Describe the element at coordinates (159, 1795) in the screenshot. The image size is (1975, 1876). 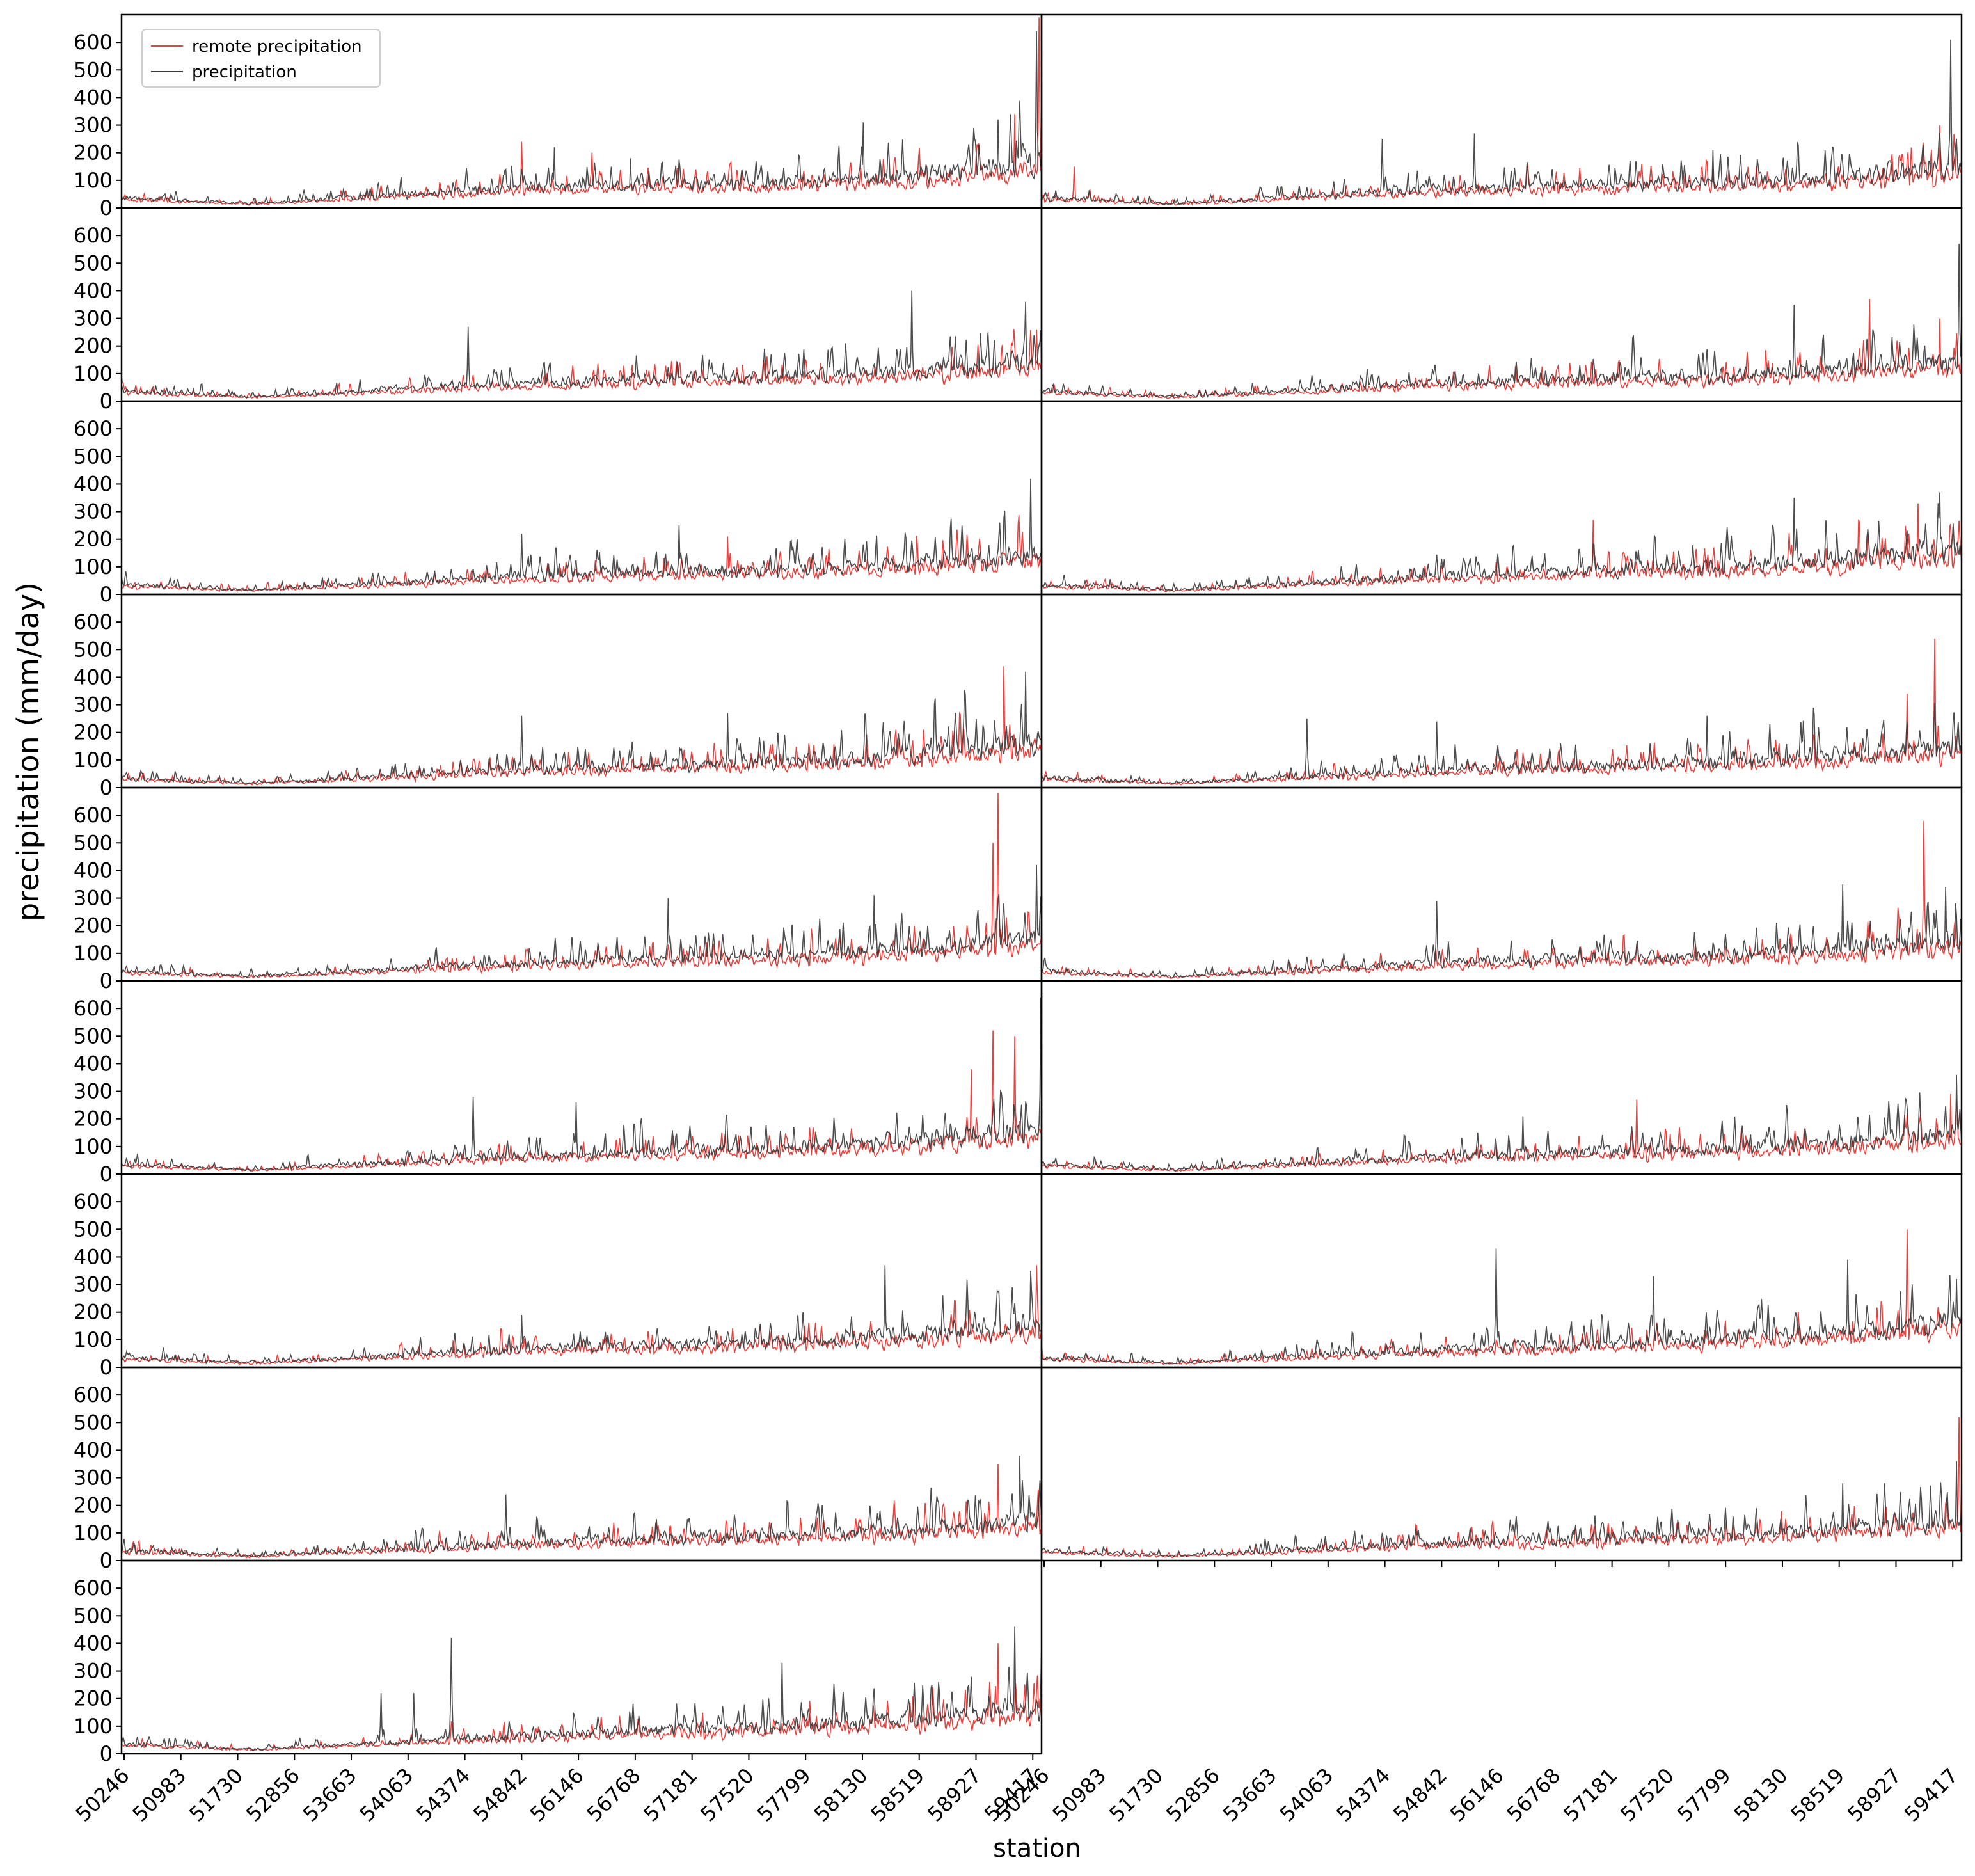
I see `x-tick-label: 50983` at that location.